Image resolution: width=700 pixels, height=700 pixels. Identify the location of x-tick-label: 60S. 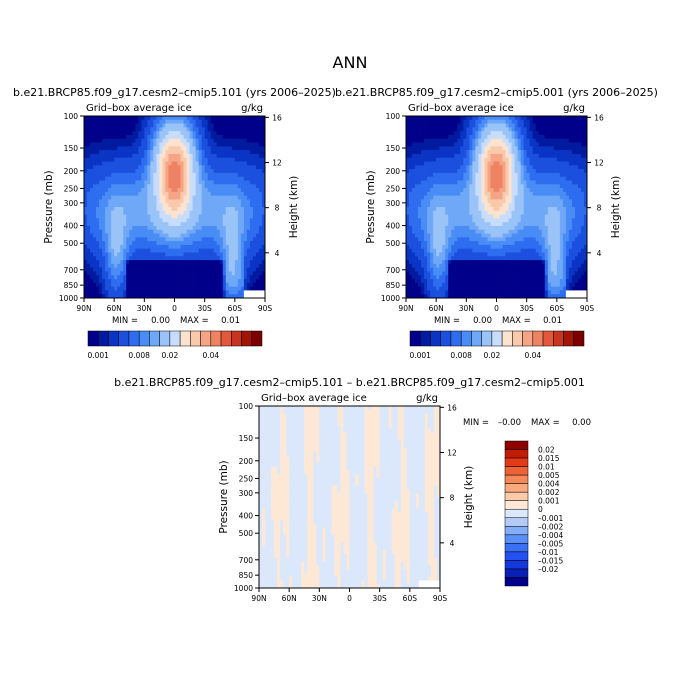
(235, 308).